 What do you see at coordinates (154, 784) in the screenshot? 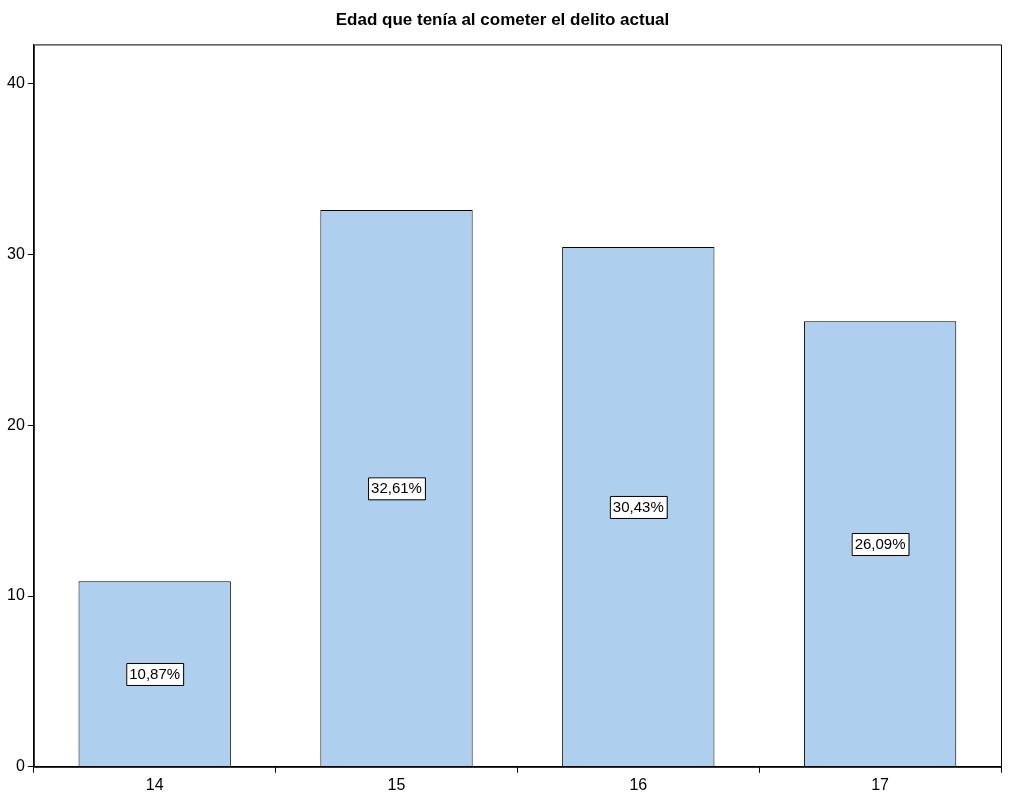
I see `x-tick-label: 14` at bounding box center [154, 784].